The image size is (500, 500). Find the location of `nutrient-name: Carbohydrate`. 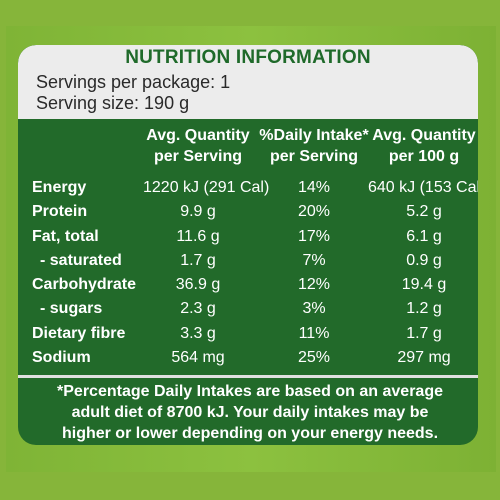

nutrient-name: Carbohydrate is located at coordinates (84, 285).